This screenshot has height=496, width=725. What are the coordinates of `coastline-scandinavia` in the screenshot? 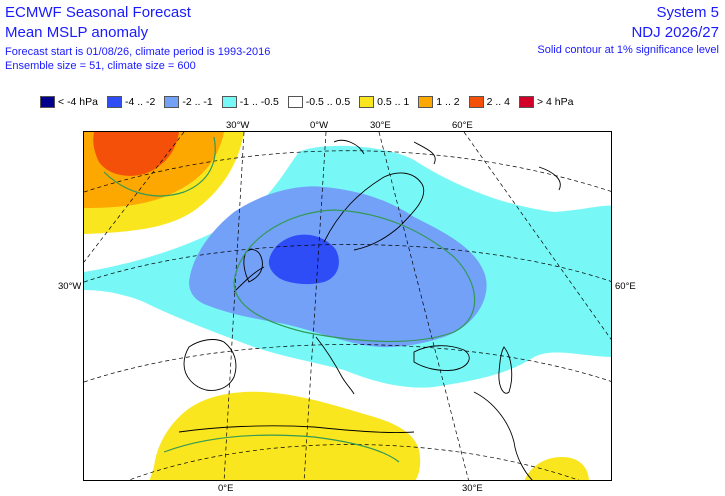 It's located at (374, 211).